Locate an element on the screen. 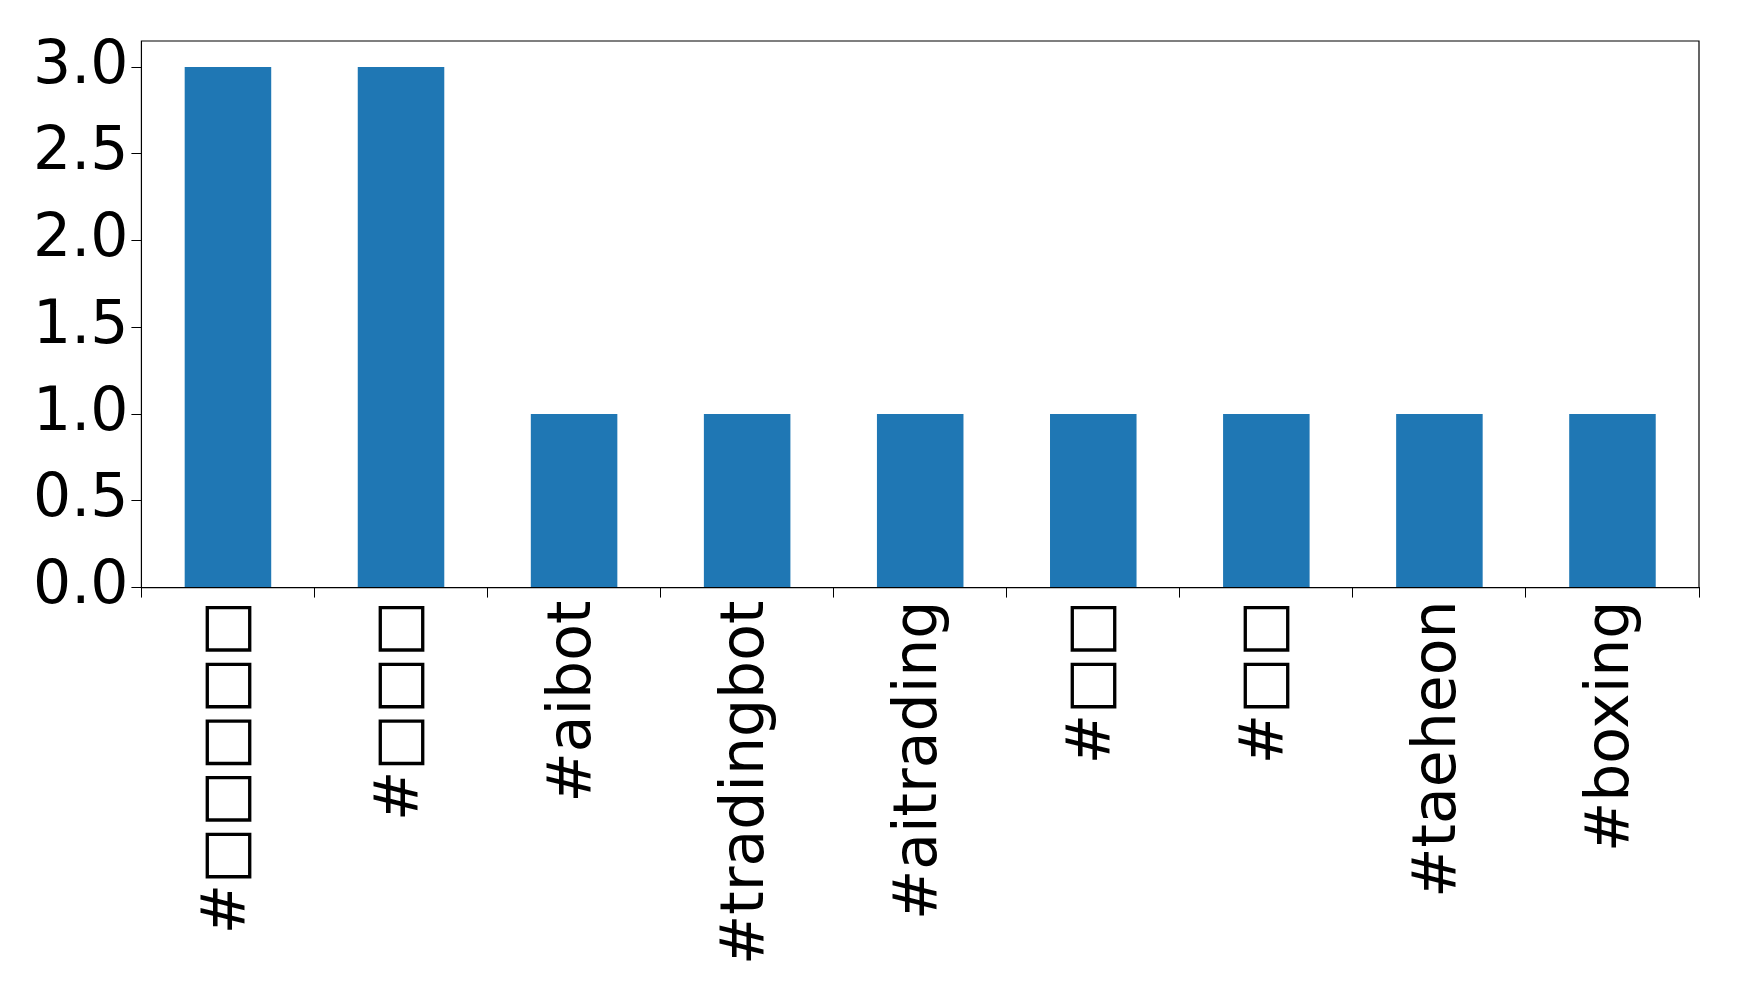 The height and width of the screenshot is (1008, 1739). x-tick-label: #aibot is located at coordinates (568, 701).